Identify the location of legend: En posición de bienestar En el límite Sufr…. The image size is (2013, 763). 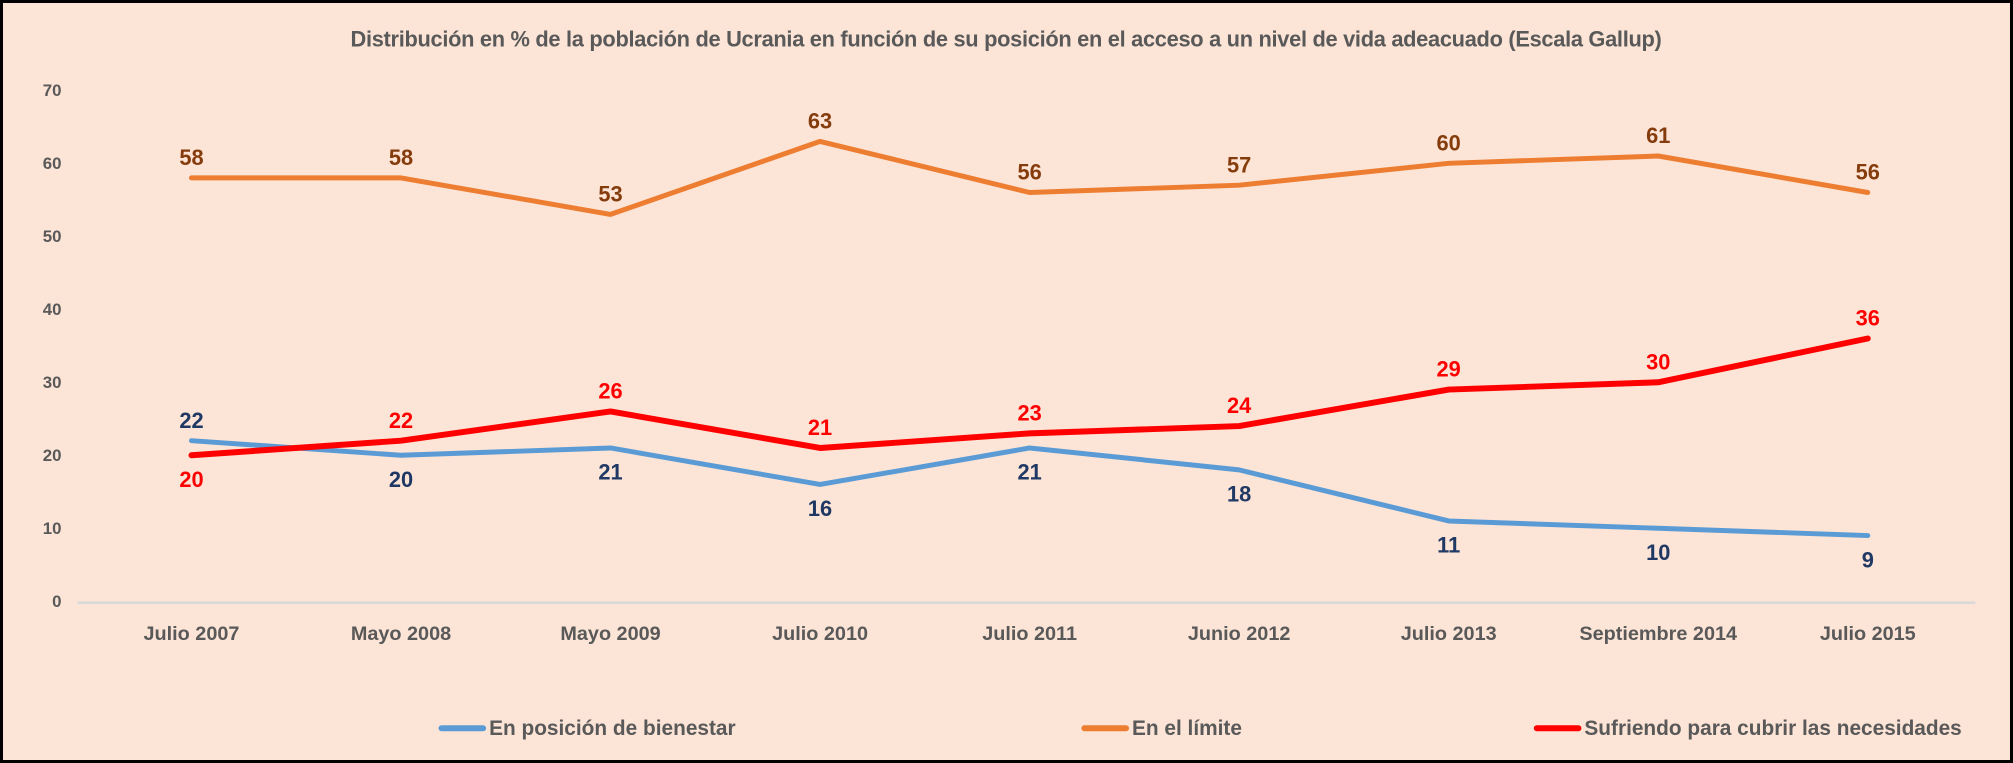
(1200, 728).